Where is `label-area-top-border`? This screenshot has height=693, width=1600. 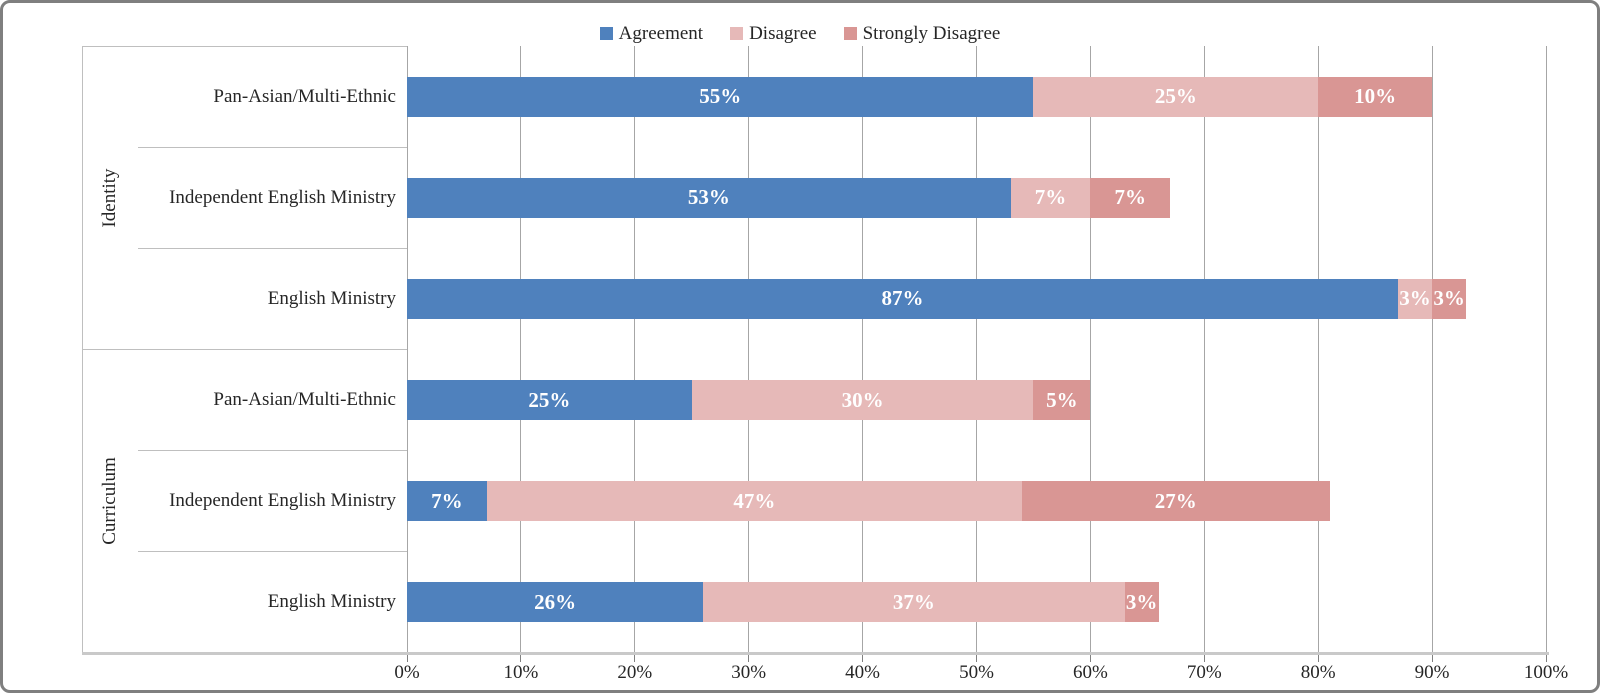 label-area-top-border is located at coordinates (244, 46).